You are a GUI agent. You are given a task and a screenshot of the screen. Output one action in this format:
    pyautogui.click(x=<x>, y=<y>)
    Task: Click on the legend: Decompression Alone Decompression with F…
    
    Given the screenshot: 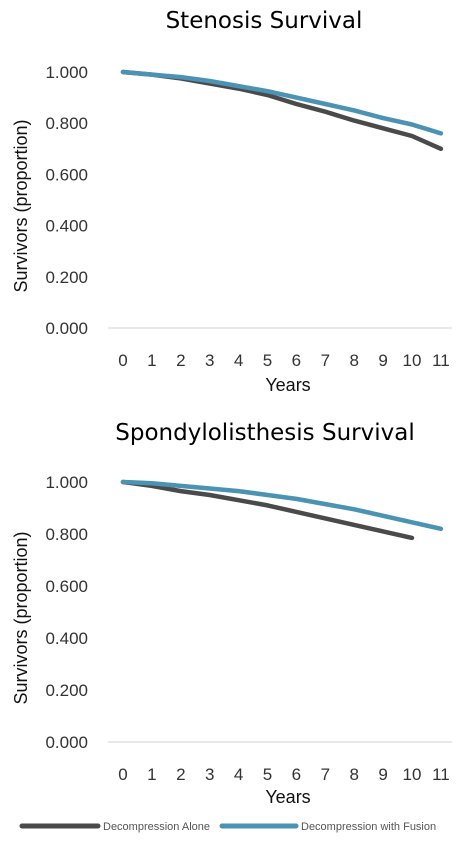 What is the action you would take?
    pyautogui.click(x=227, y=827)
    